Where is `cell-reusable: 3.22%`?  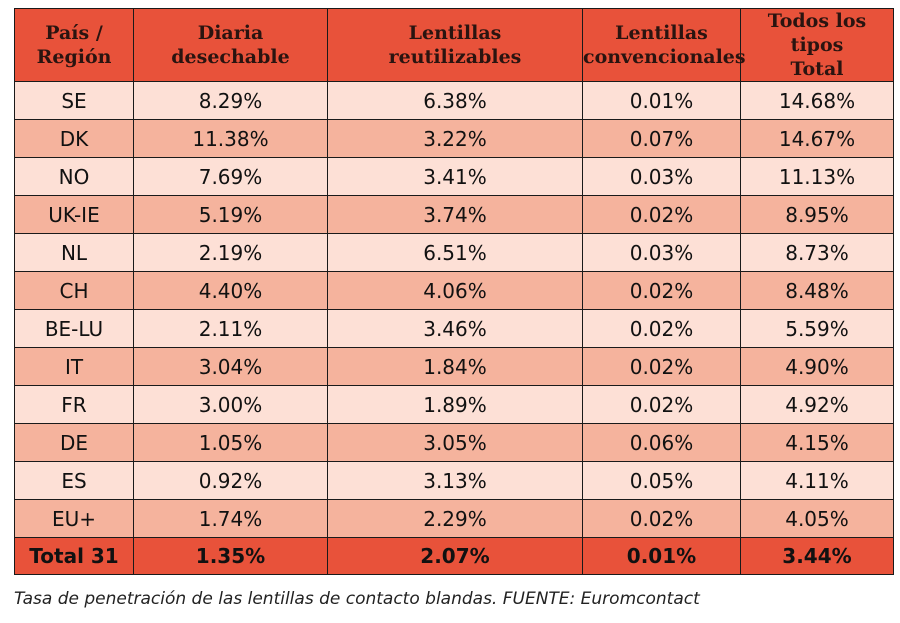
cell-reusable: 3.22% is located at coordinates (455, 138).